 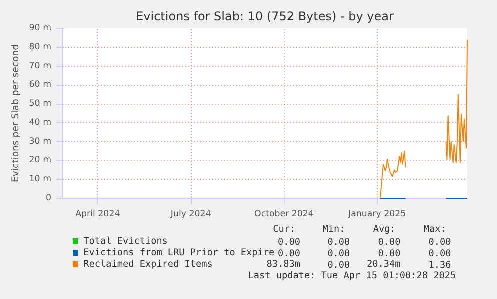 What do you see at coordinates (180, 253) in the screenshot?
I see `legend-label: Evictions from LRU Prior to Expire` at bounding box center [180, 253].